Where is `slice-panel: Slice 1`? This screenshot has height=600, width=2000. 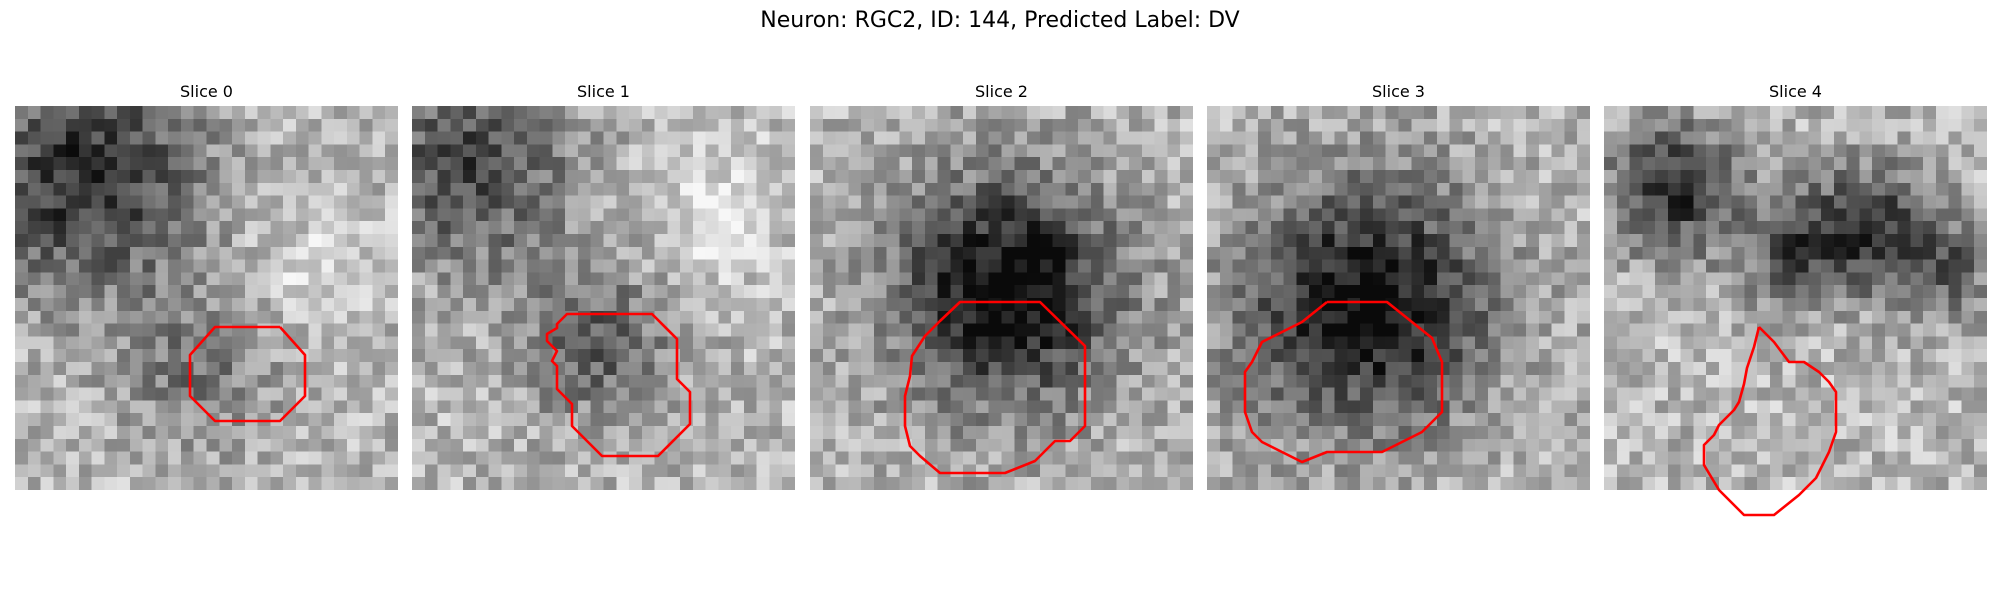 slice-panel: Slice 1 is located at coordinates (603, 286).